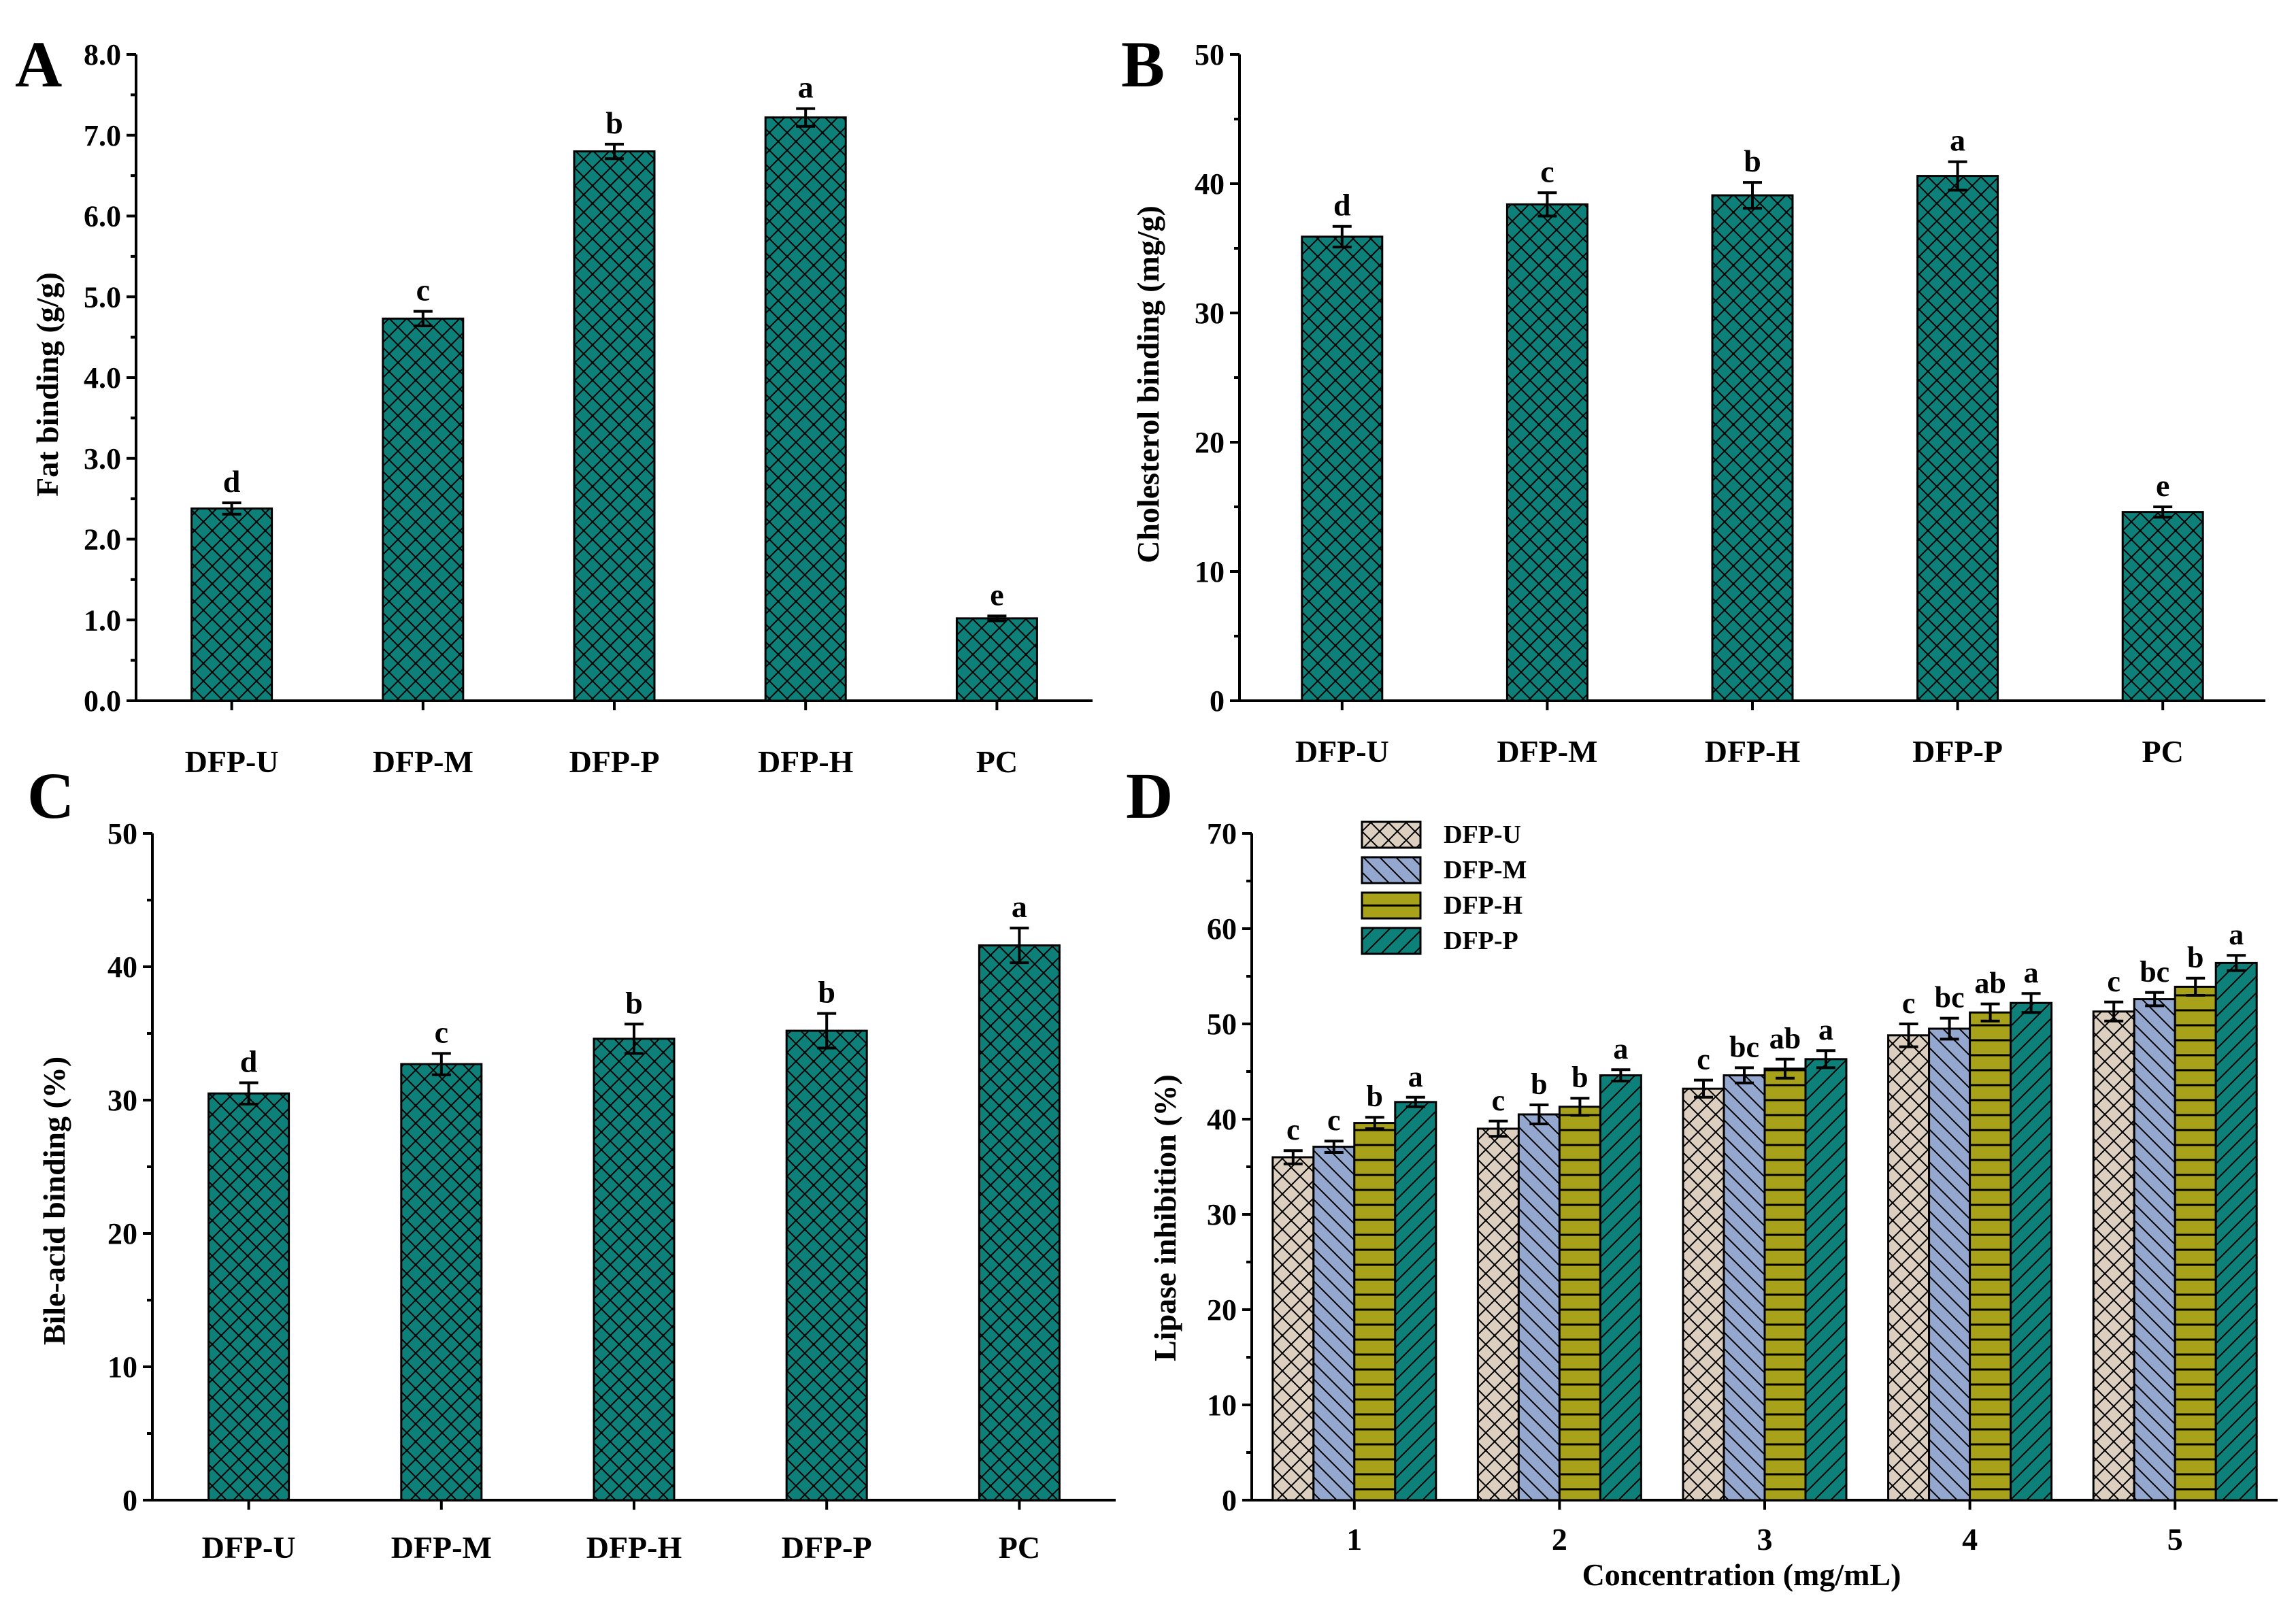 The height and width of the screenshot is (1609, 2296). I want to click on y-tick-label: 8.0, so click(102, 54).